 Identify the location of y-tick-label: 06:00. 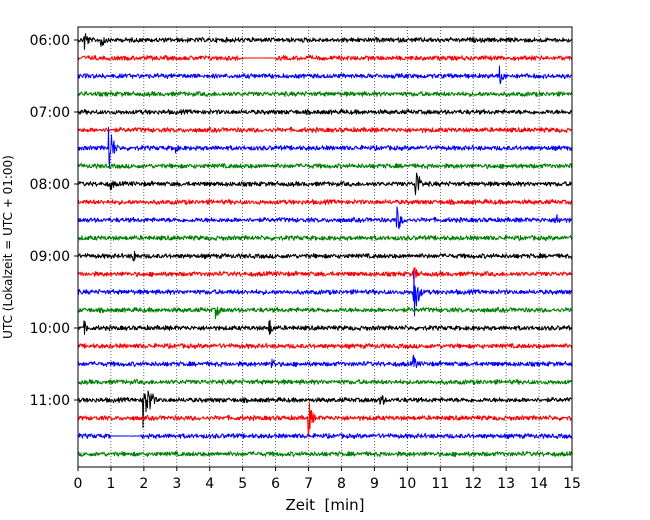
(50, 41).